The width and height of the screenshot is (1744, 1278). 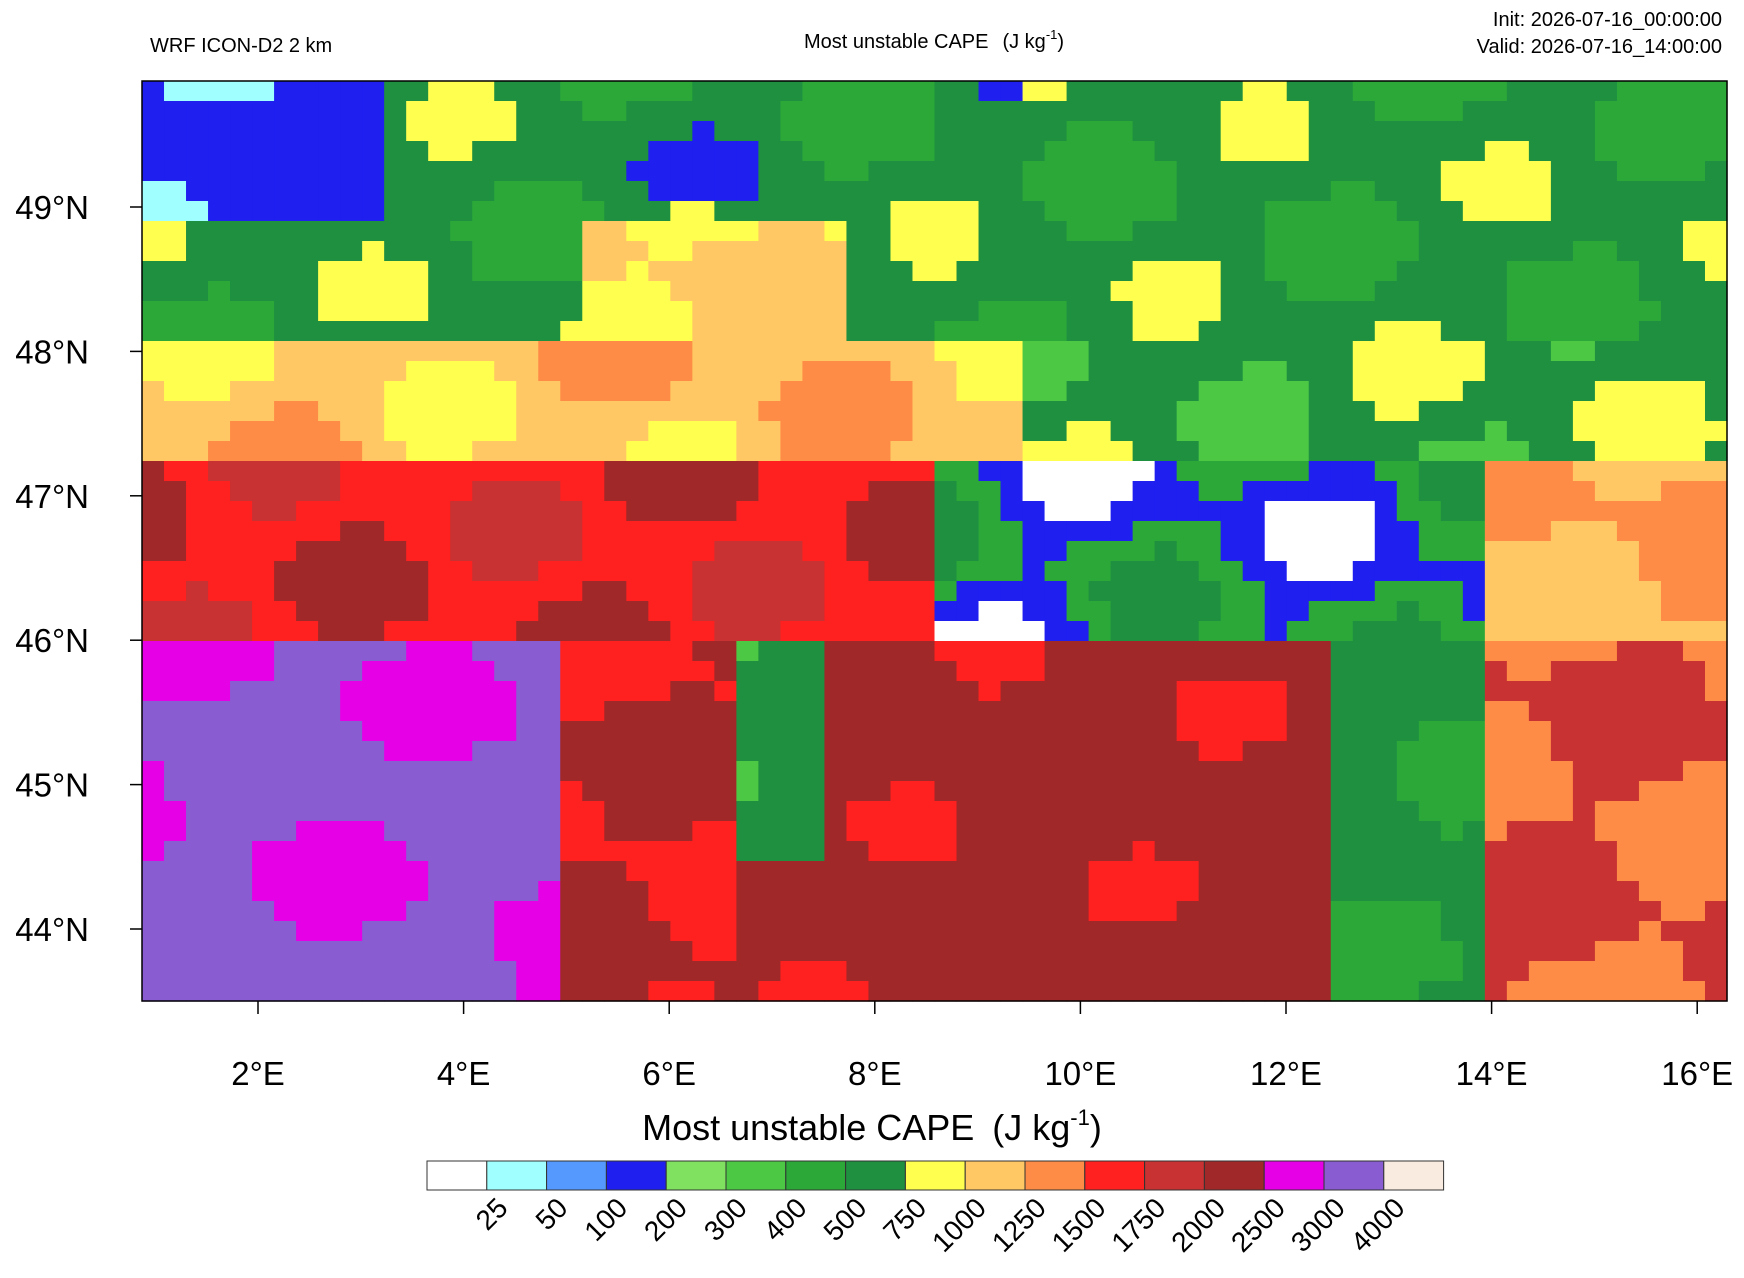 I want to click on lat-label: 48°N, so click(x=52, y=351).